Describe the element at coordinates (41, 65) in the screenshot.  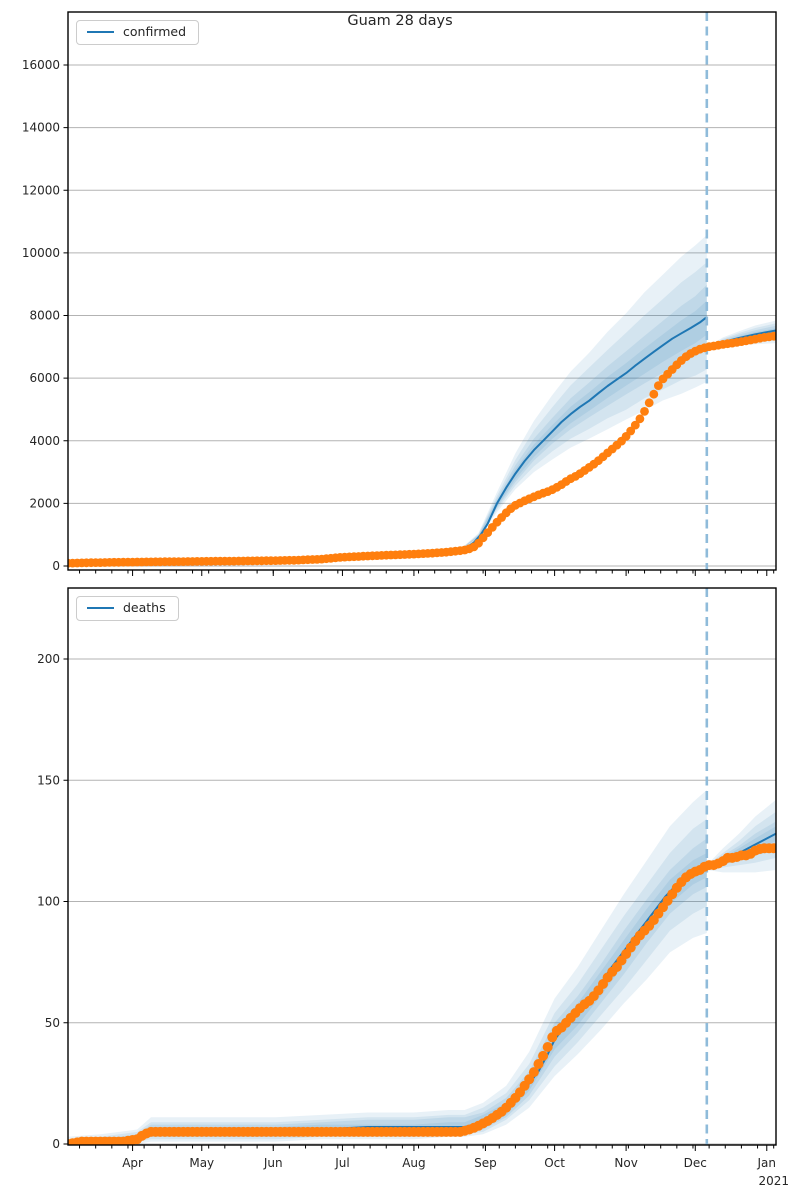
I see `y-axis-tick-label: 16000` at that location.